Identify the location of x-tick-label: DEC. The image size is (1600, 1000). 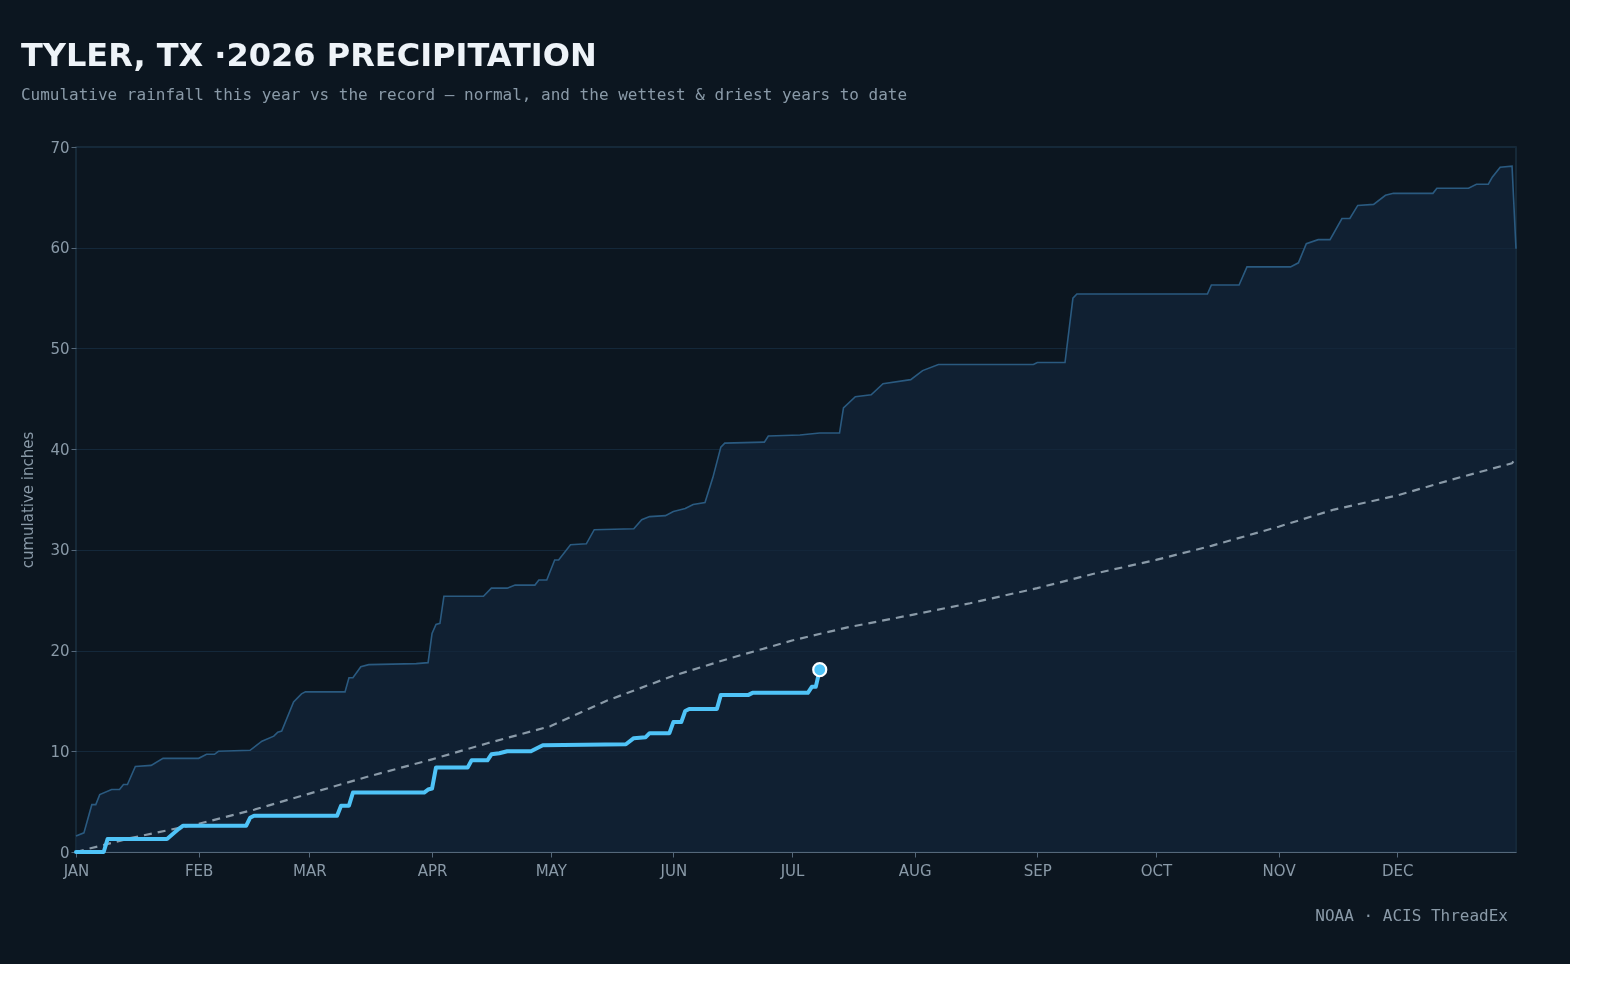
(1398, 870).